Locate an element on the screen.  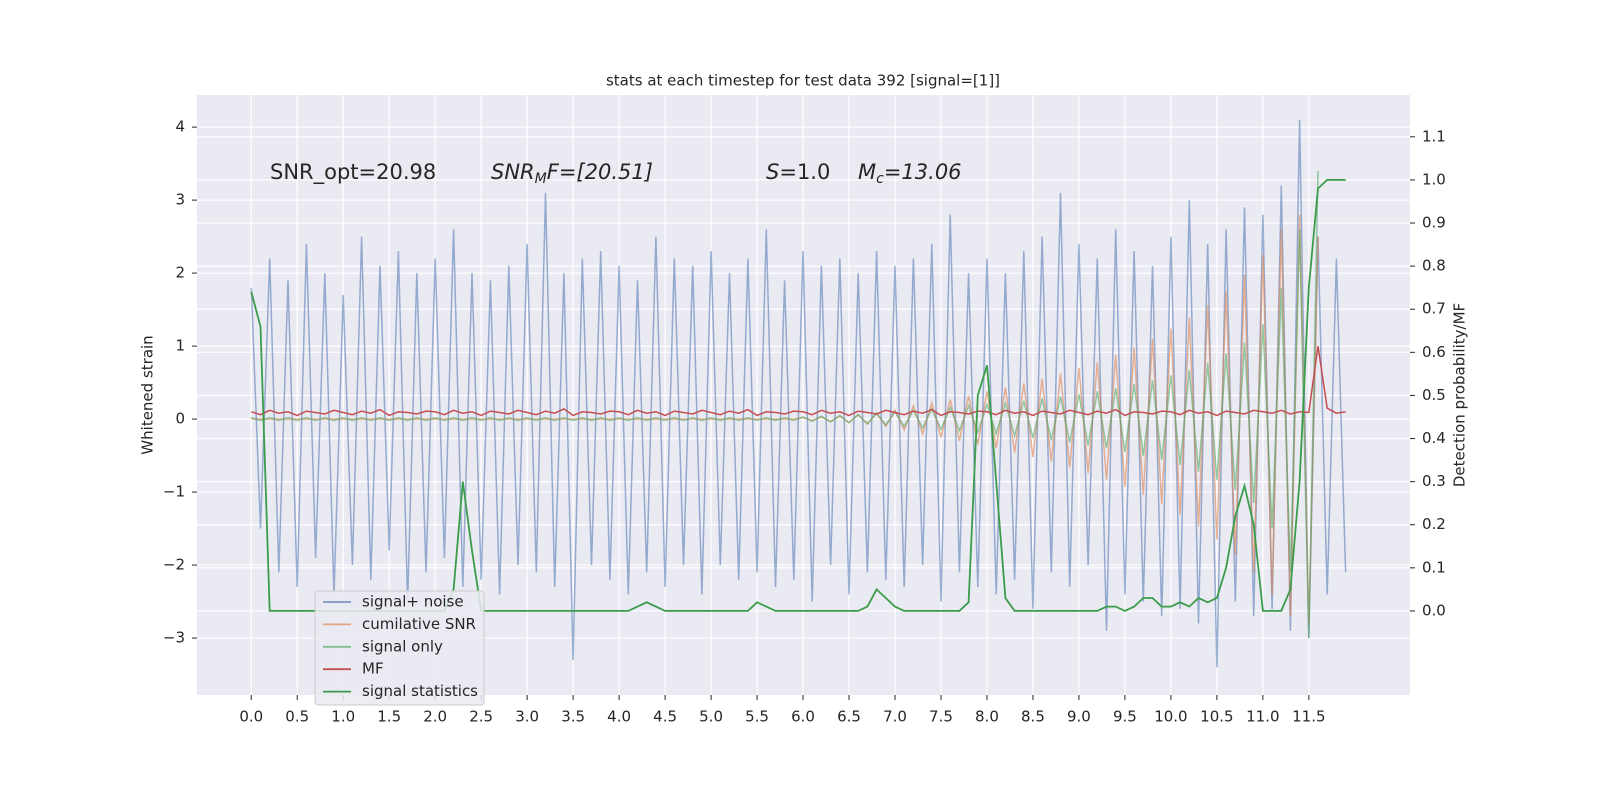
annotation-text: SNR_opt=20.98 is located at coordinates (353, 172).